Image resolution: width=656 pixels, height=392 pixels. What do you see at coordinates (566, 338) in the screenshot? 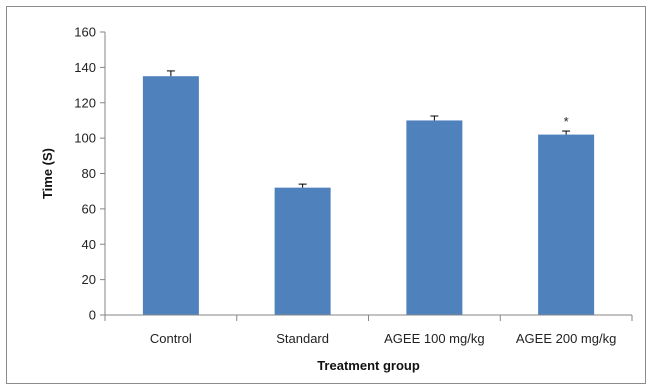
I see `x-tick-label: AGEE 200 mg/kg` at bounding box center [566, 338].